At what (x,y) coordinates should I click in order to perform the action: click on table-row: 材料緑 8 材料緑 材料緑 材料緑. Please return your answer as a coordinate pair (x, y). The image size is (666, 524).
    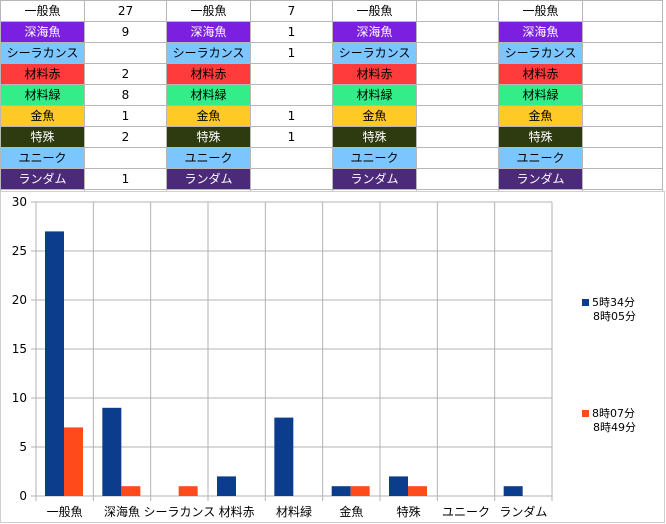
    Looking at the image, I should click on (331, 95).